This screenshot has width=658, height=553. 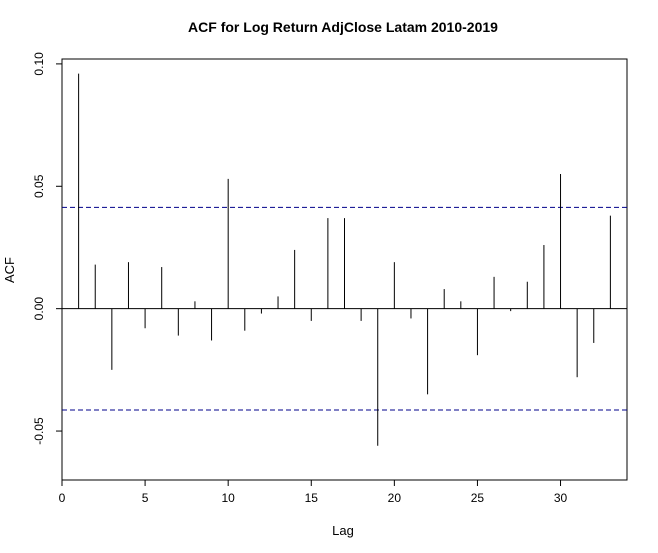 I want to click on y-tick-label: 0.05, so click(x=39, y=186).